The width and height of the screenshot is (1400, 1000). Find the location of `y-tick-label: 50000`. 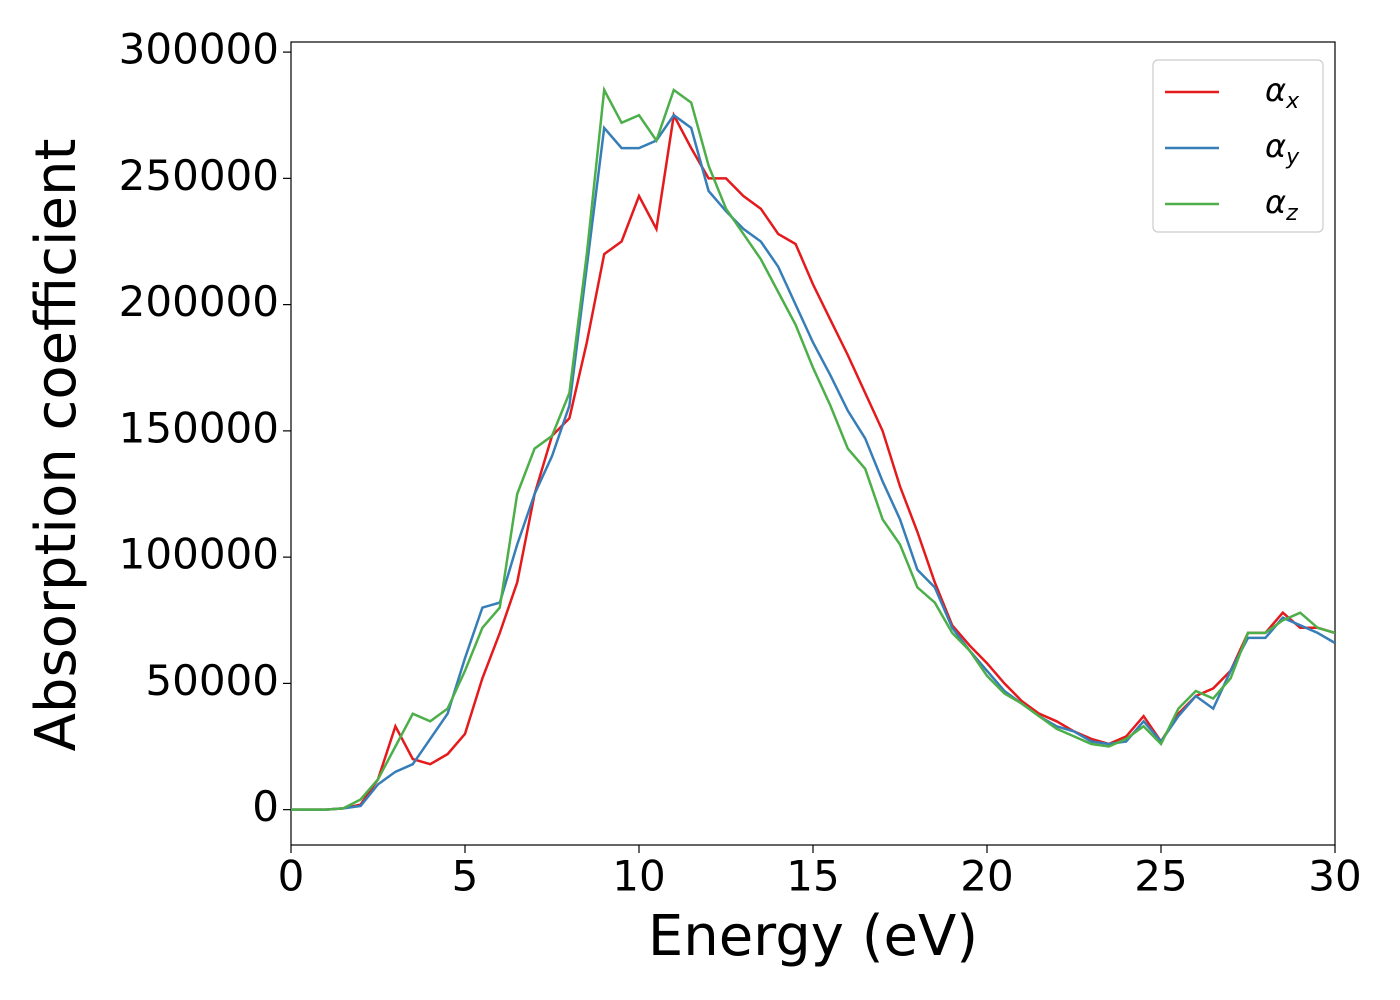

y-tick-label: 50000 is located at coordinates (212, 680).